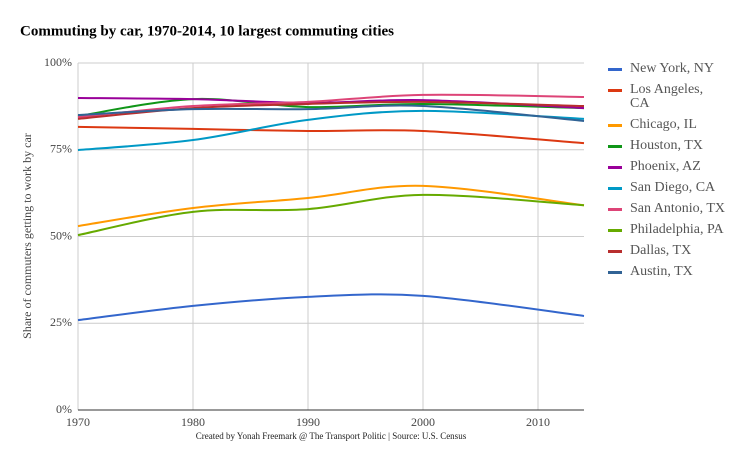 The image size is (746, 455). What do you see at coordinates (538, 422) in the screenshot?
I see `x-tick-label: 2010` at bounding box center [538, 422].